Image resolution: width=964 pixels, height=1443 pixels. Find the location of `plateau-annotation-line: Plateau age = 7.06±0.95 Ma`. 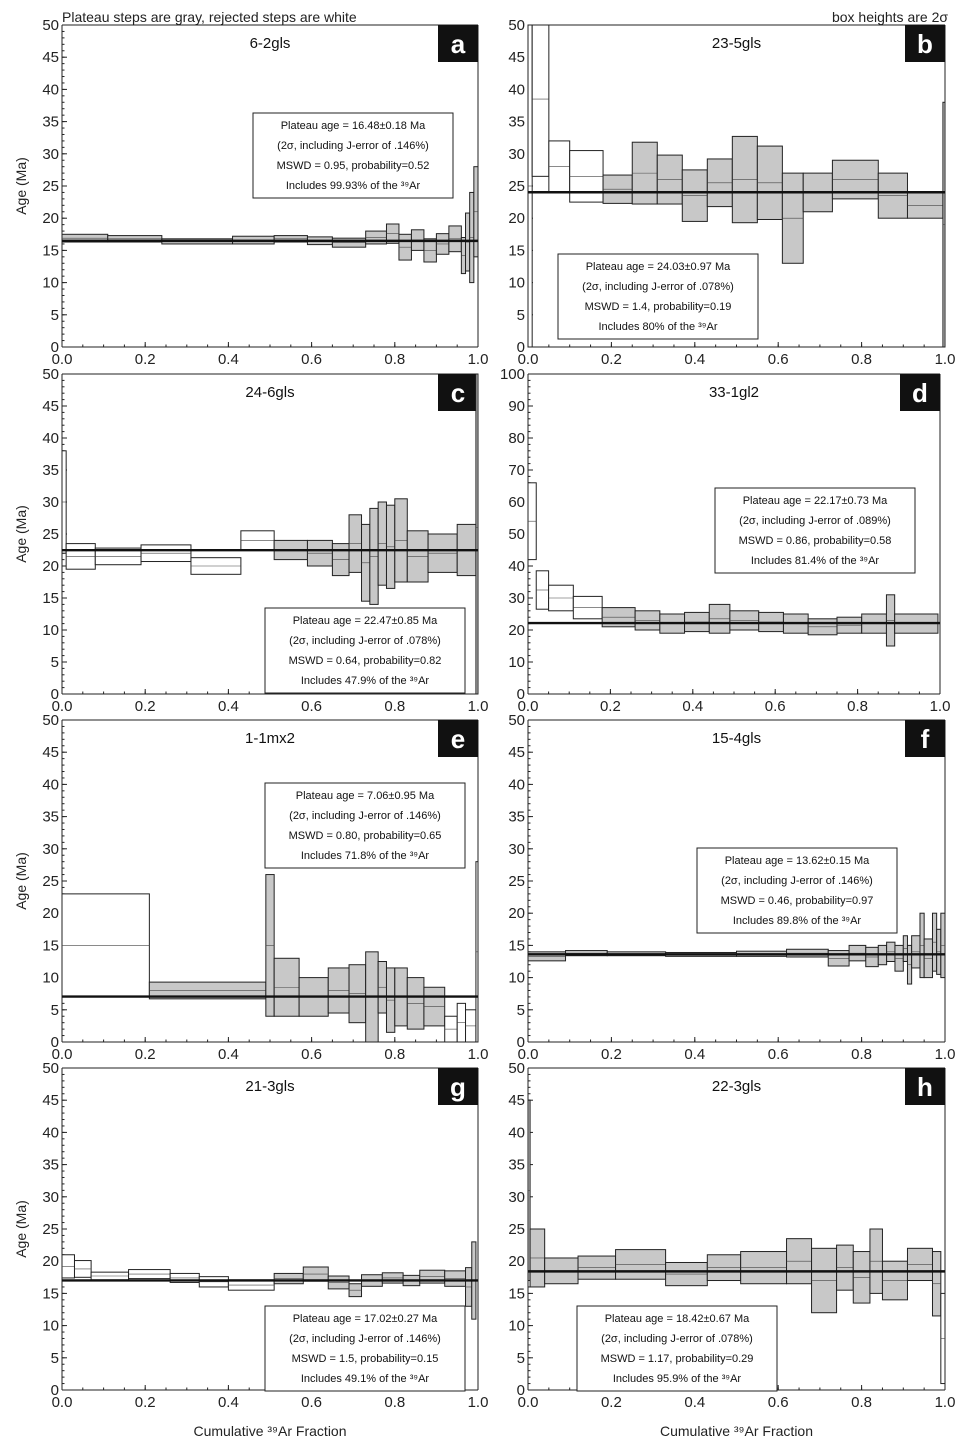

plateau-annotation-line: Plateau age = 7.06±0.95 Ma is located at coordinates (365, 796).